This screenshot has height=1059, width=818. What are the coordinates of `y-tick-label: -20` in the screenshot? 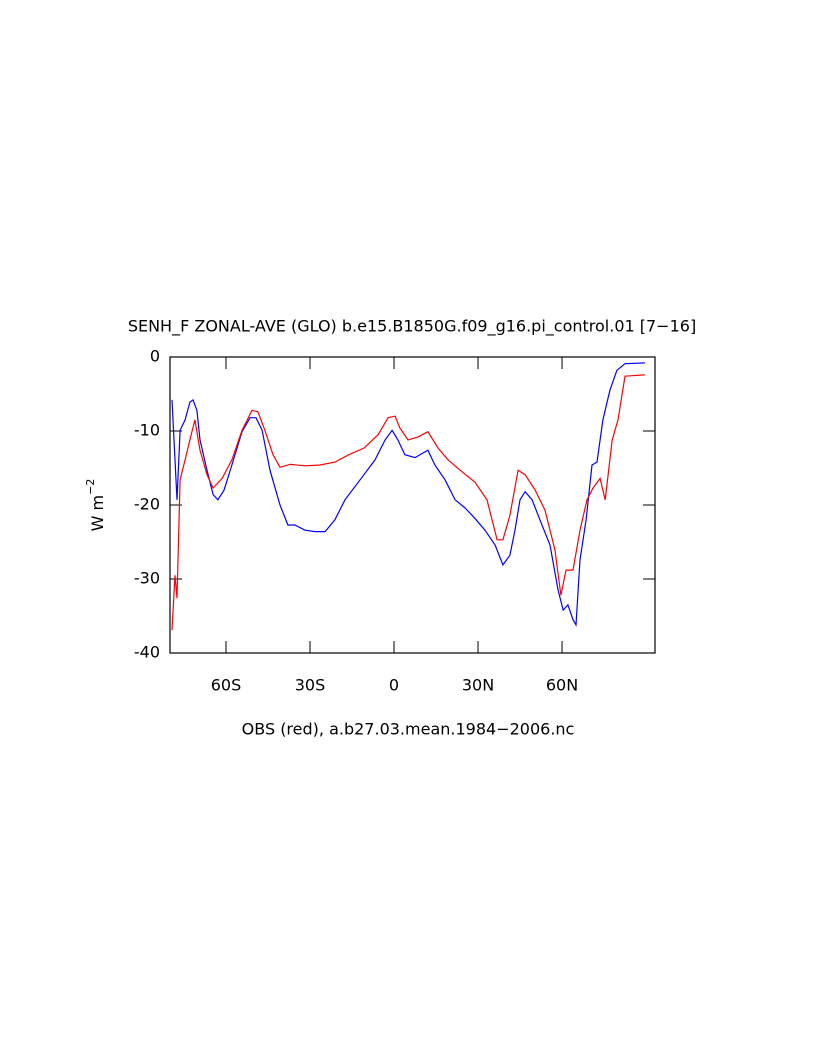 It's located at (147, 504).